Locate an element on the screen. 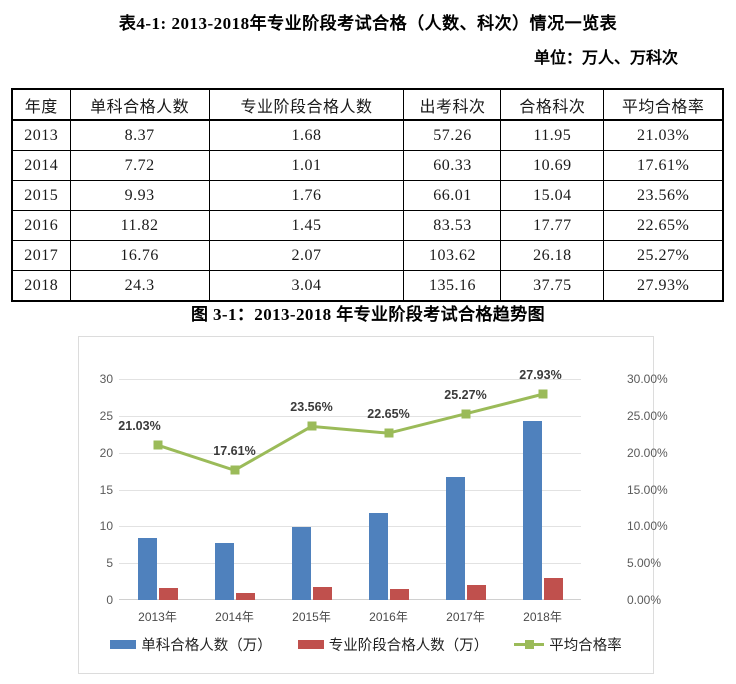 Image resolution: width=736 pixels, height=684 pixels. table-cell: 8.37 is located at coordinates (139, 135).